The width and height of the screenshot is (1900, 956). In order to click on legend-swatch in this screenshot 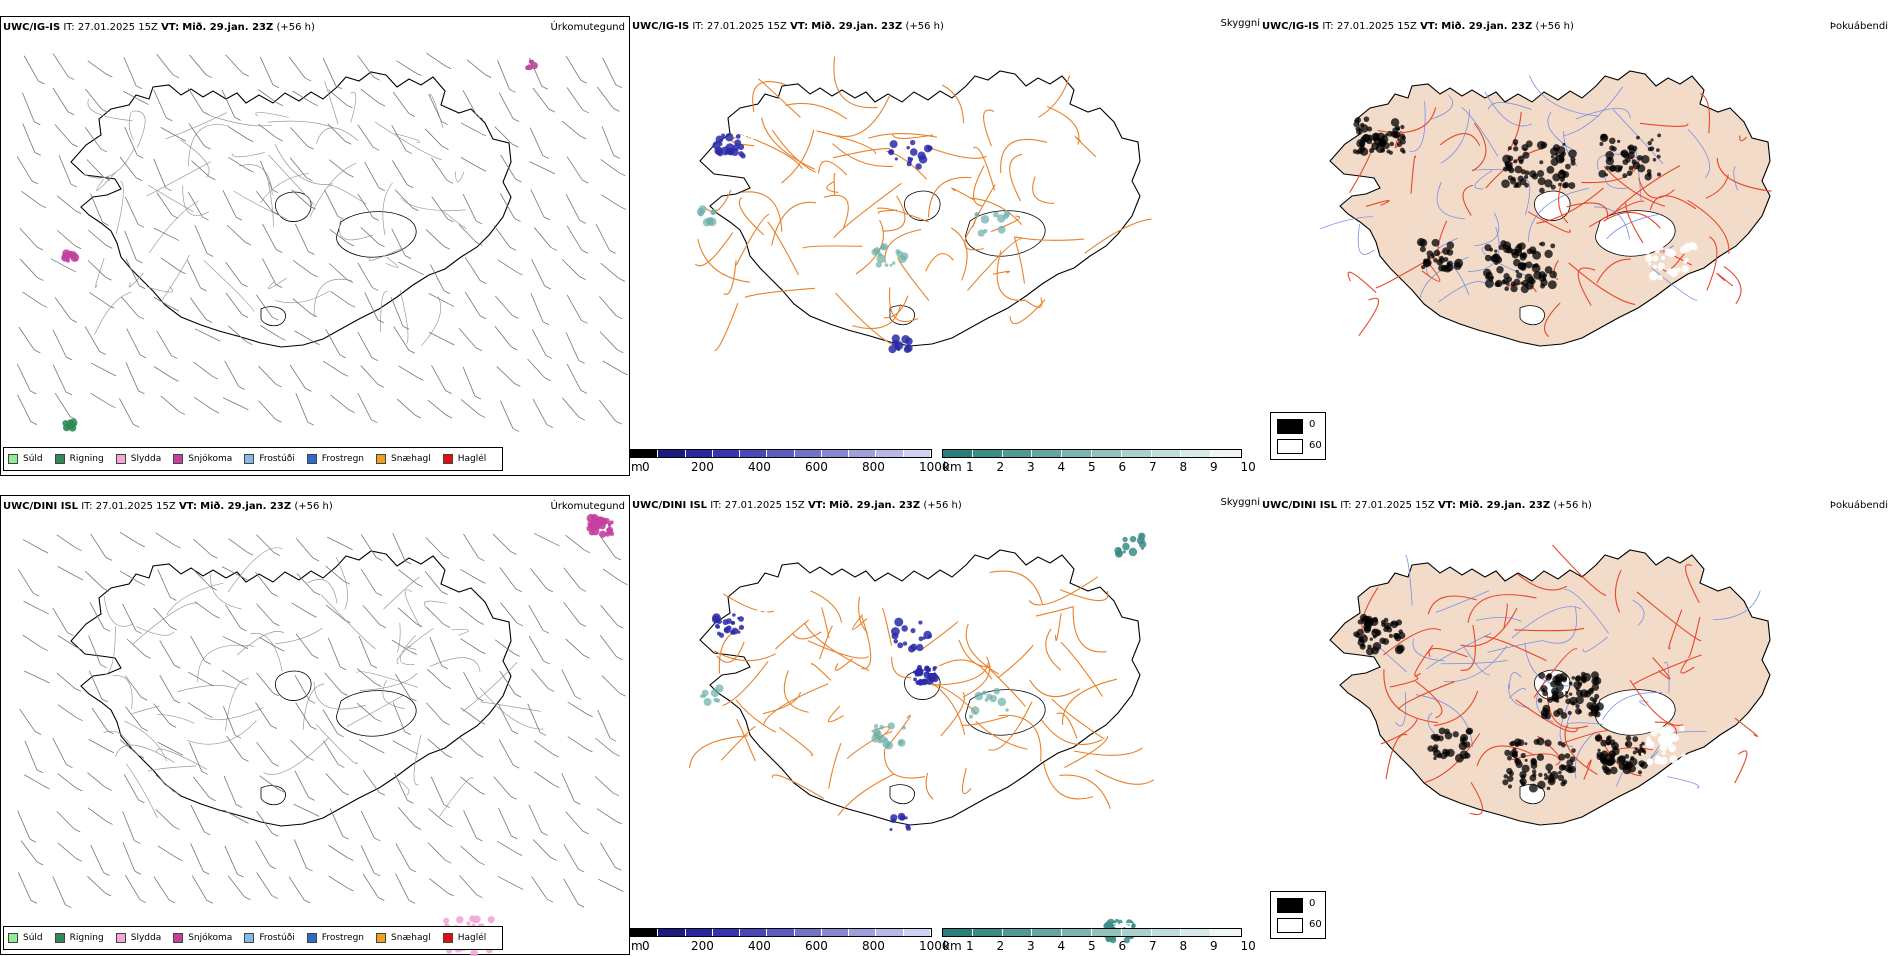, I will do `click(311, 938)`.